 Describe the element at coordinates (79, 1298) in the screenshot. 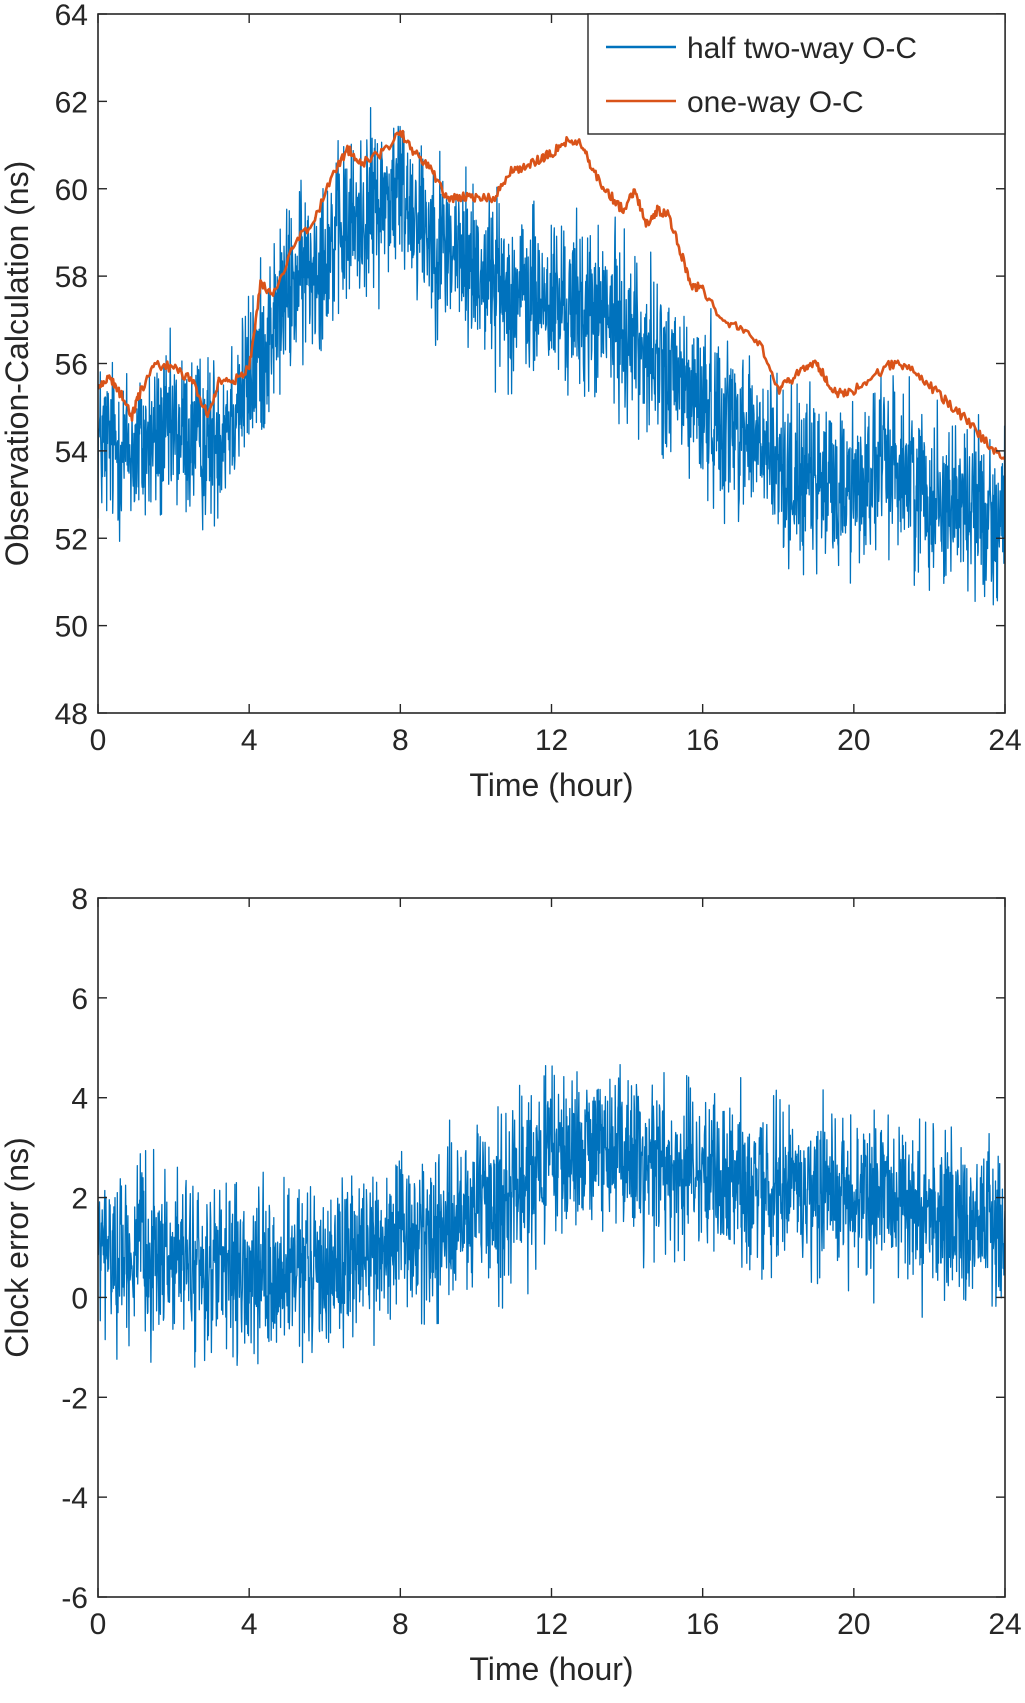

I see `y-tick-label: 0` at that location.